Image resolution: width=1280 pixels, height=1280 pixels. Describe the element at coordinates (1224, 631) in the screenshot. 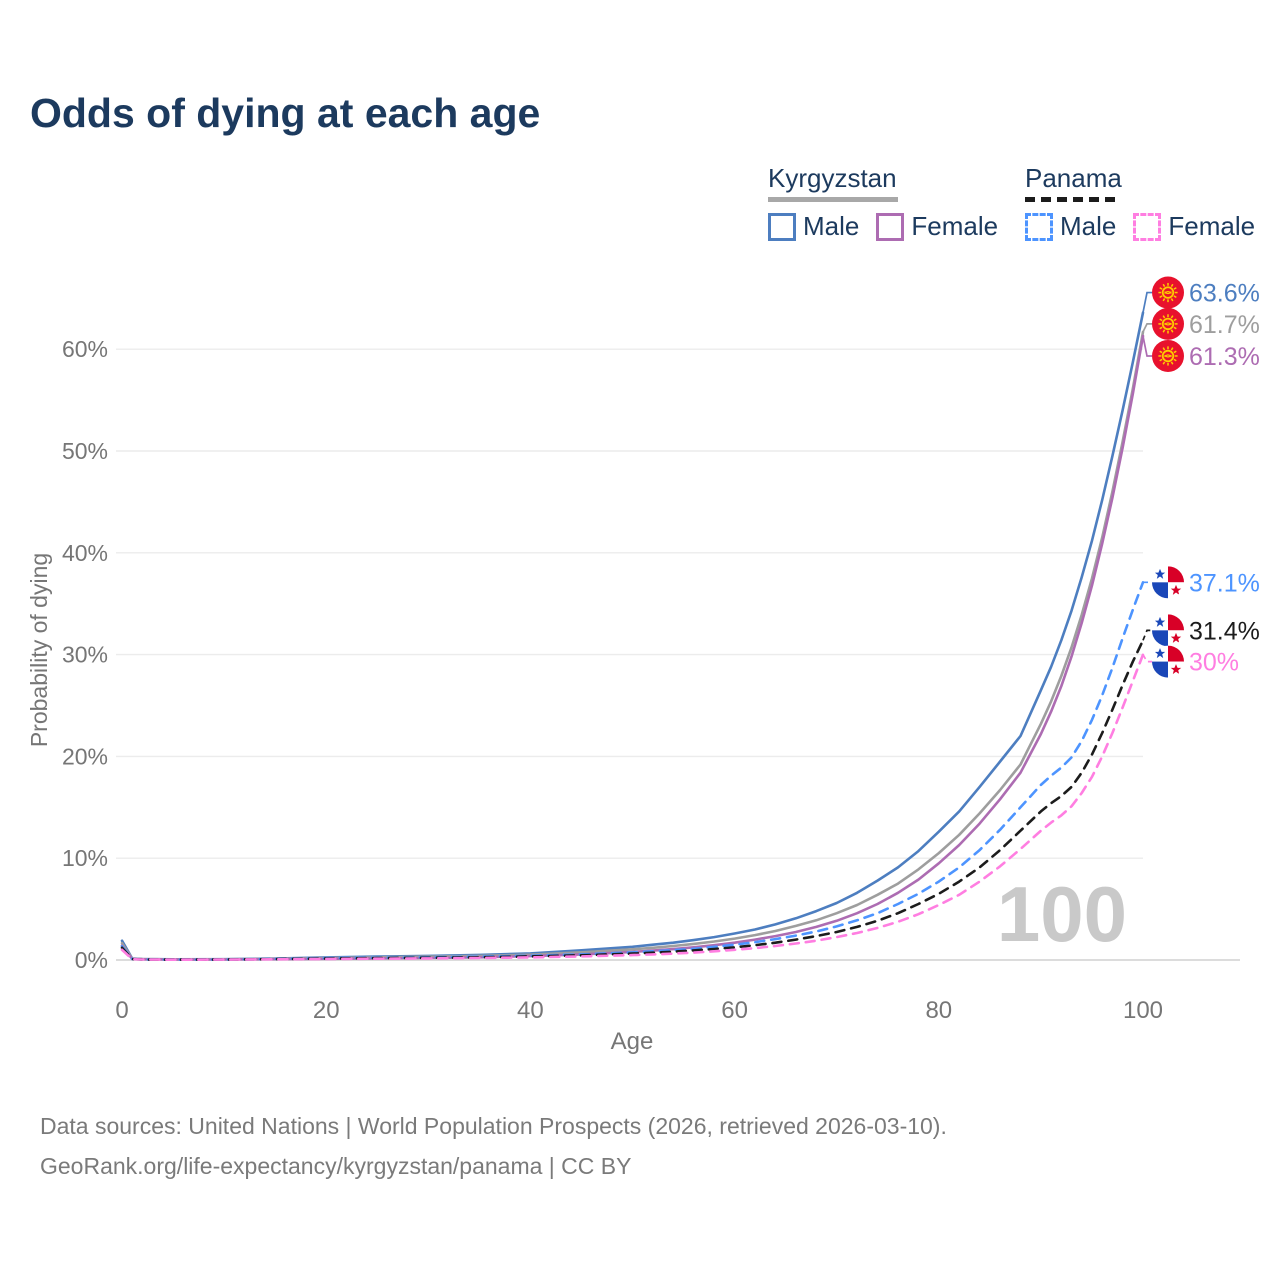

I see `end-value-label: 31.4%` at that location.